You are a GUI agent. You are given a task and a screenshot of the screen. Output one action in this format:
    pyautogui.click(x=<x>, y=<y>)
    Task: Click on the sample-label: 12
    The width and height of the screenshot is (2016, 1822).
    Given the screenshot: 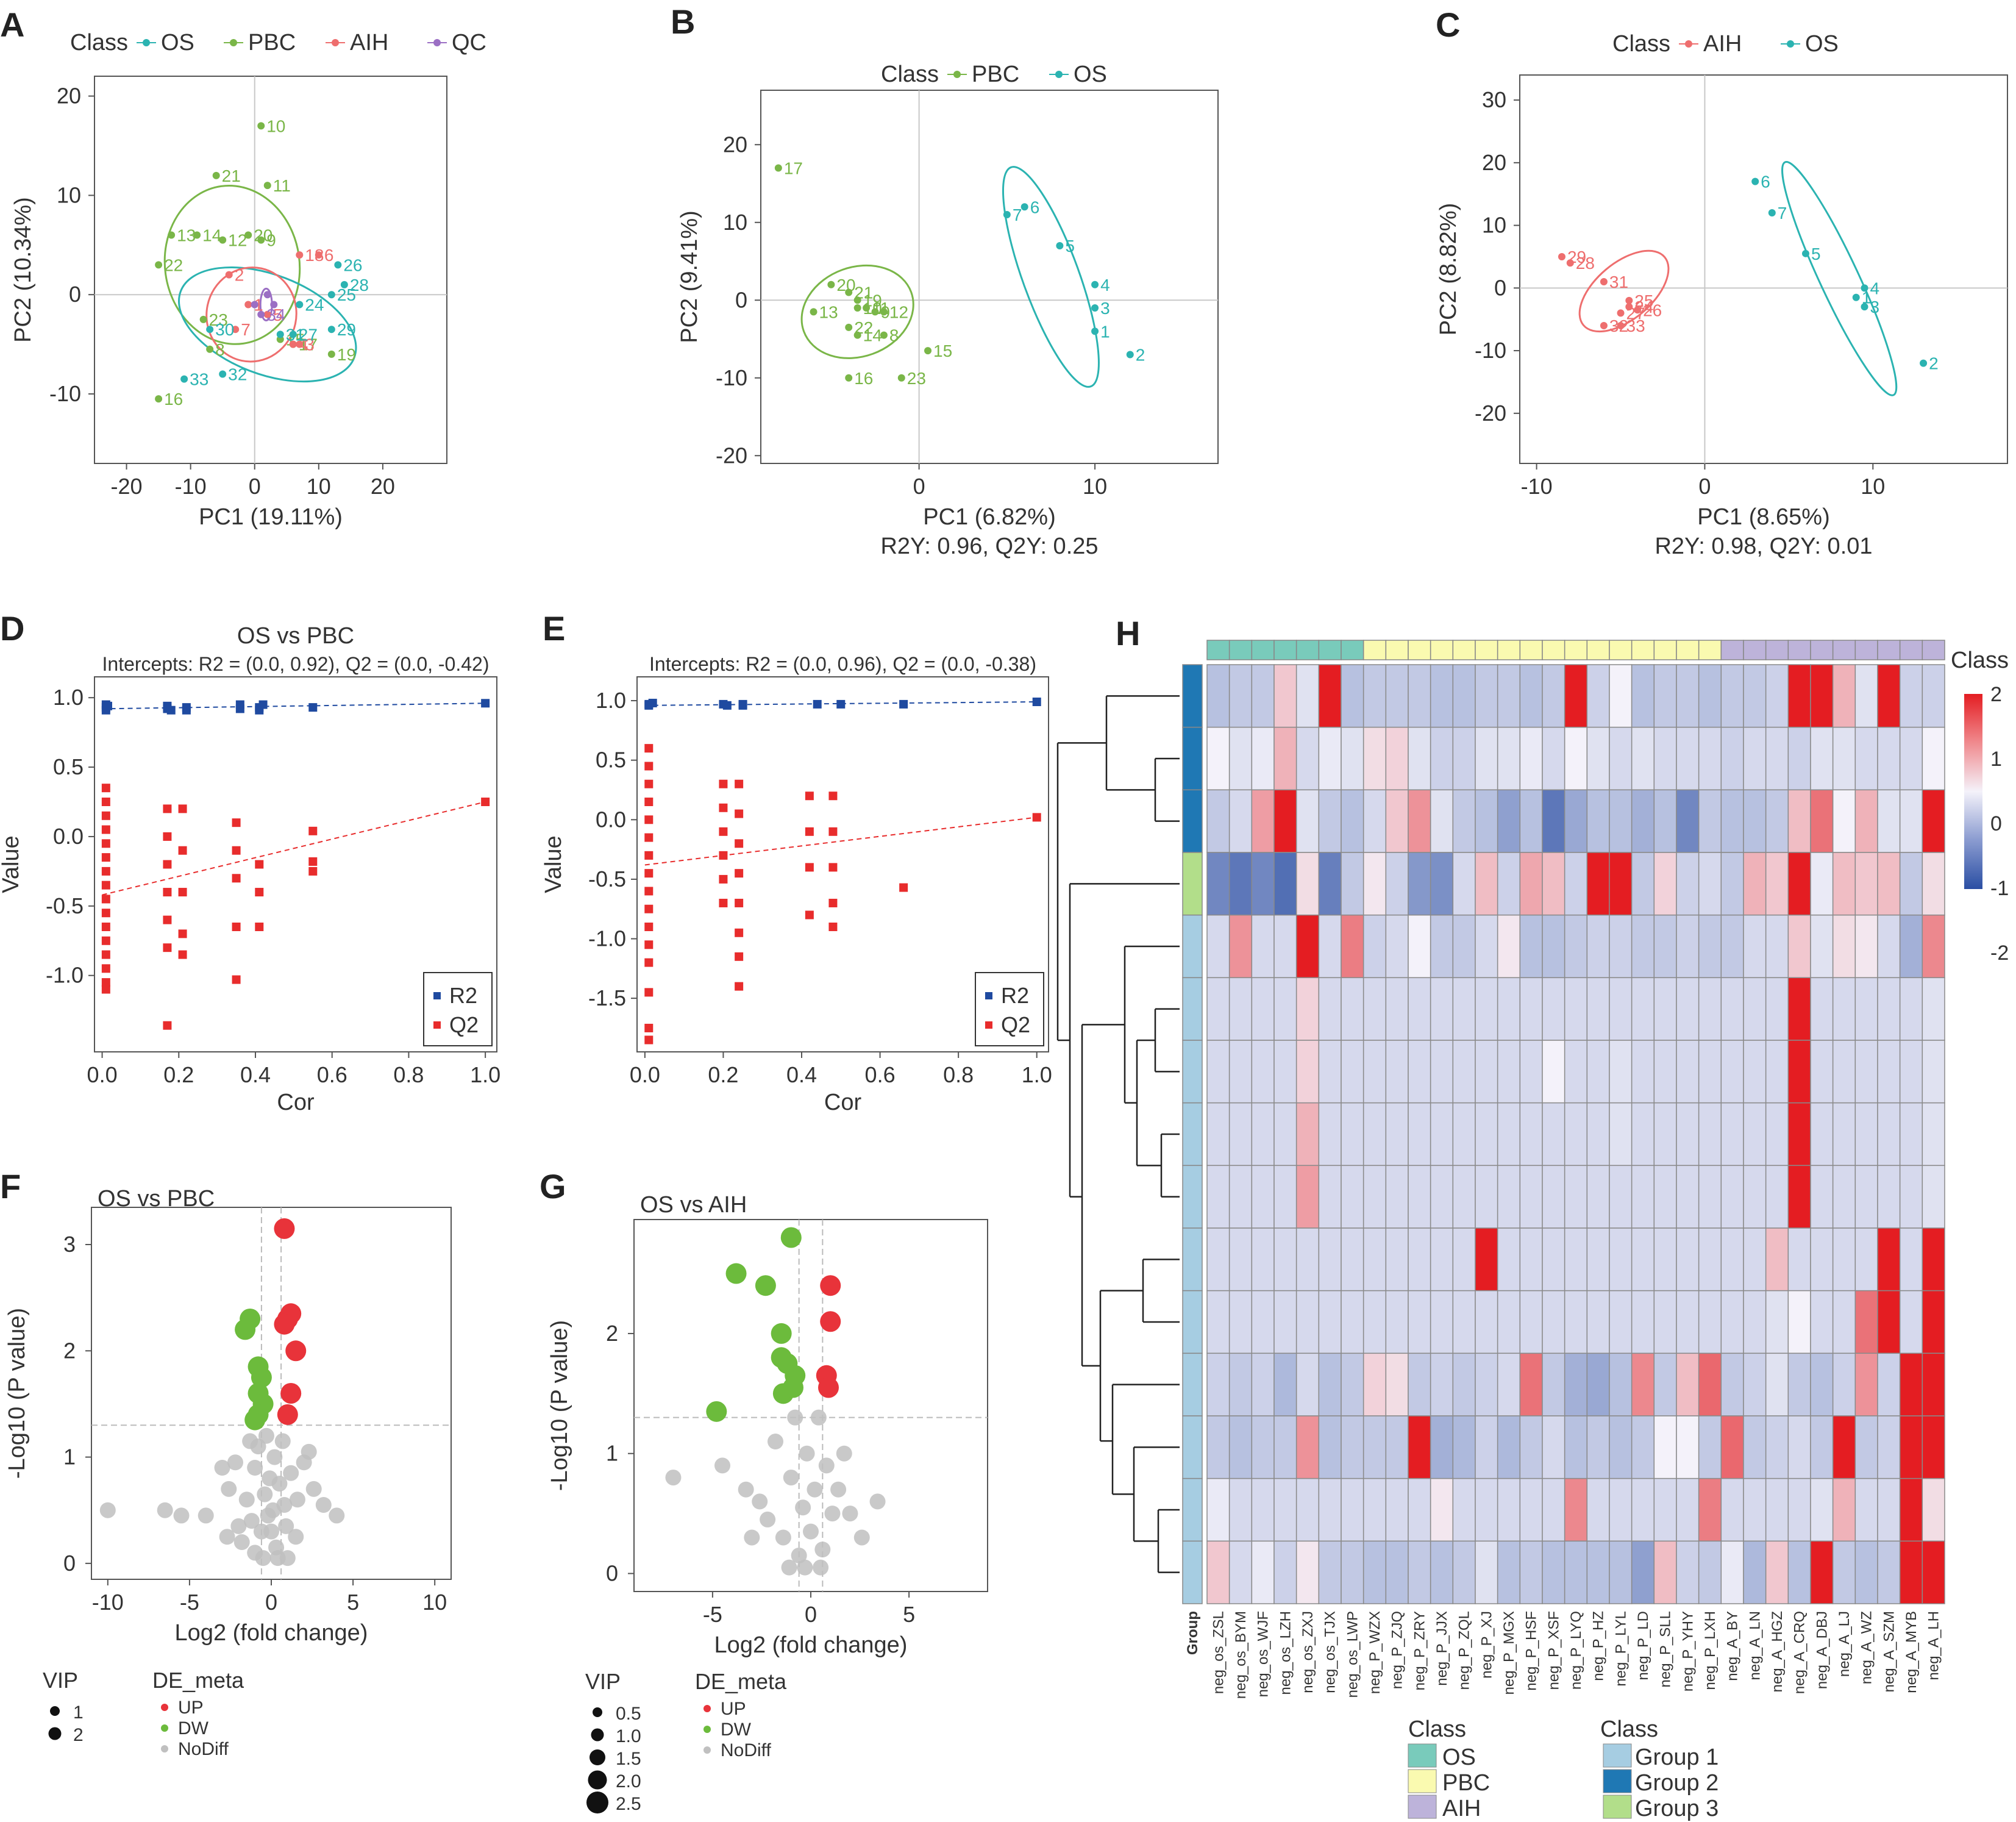 What is the action you would take?
    pyautogui.click(x=898, y=311)
    